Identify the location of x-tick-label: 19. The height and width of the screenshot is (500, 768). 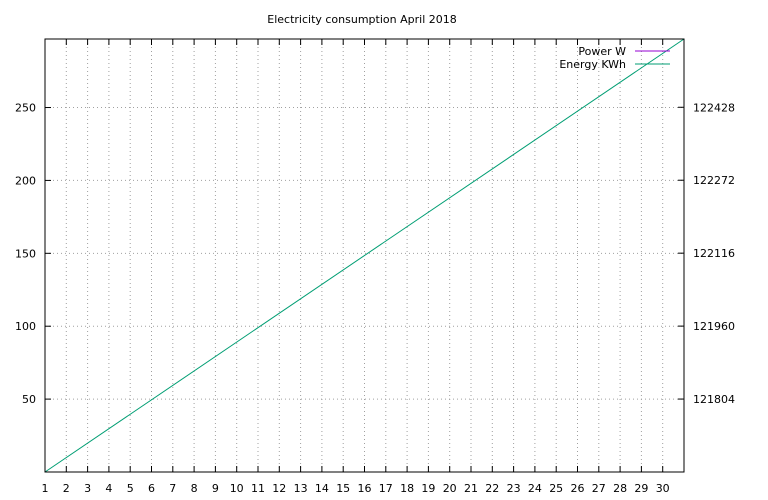
(428, 488).